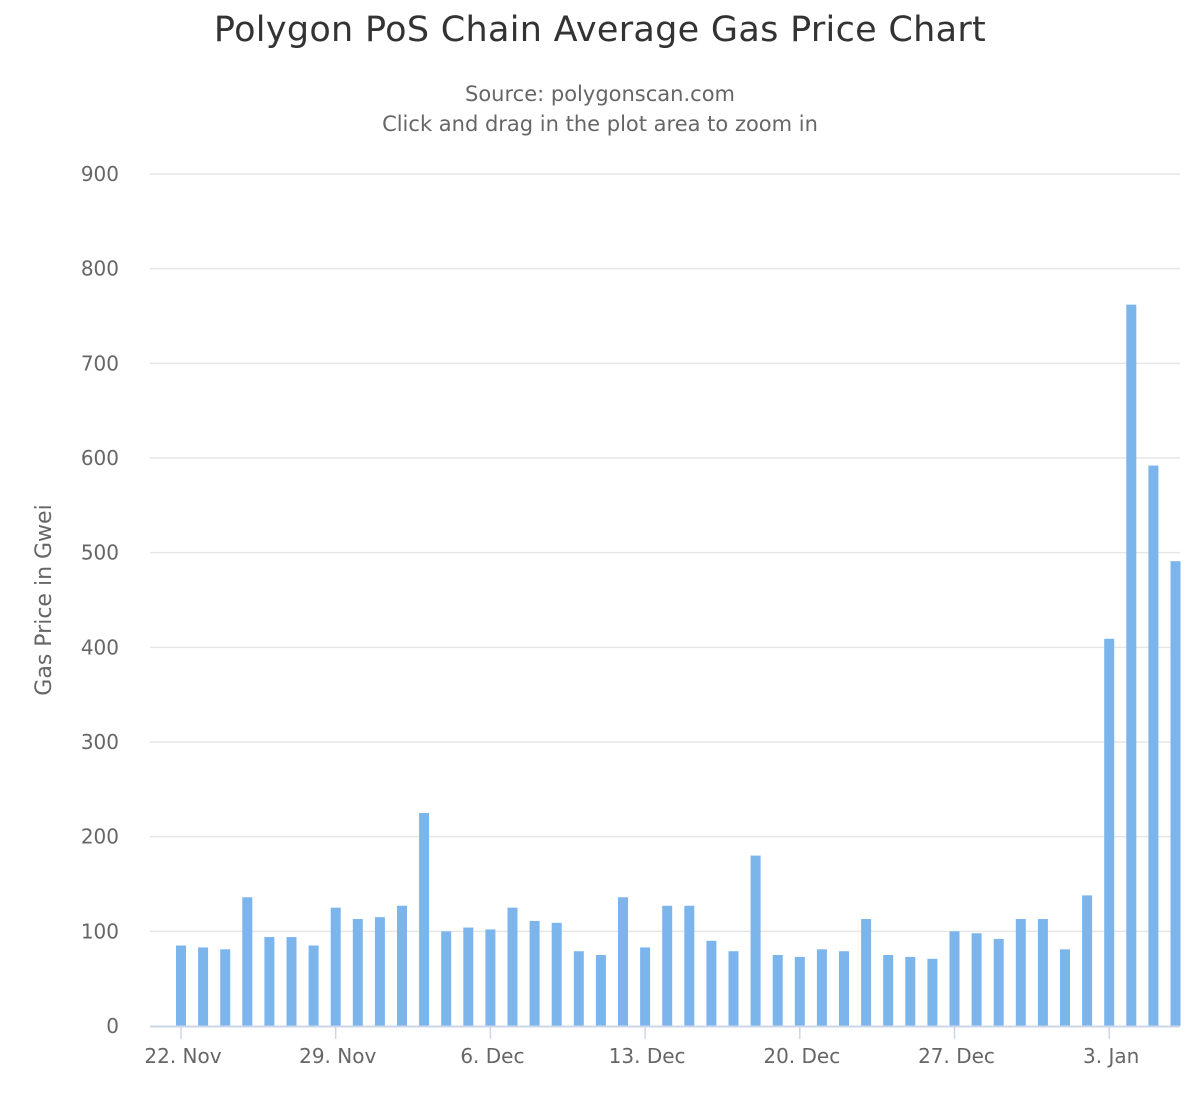 The height and width of the screenshot is (1100, 1200). Describe the element at coordinates (100, 931) in the screenshot. I see `y-tick-label-100: 100` at that location.